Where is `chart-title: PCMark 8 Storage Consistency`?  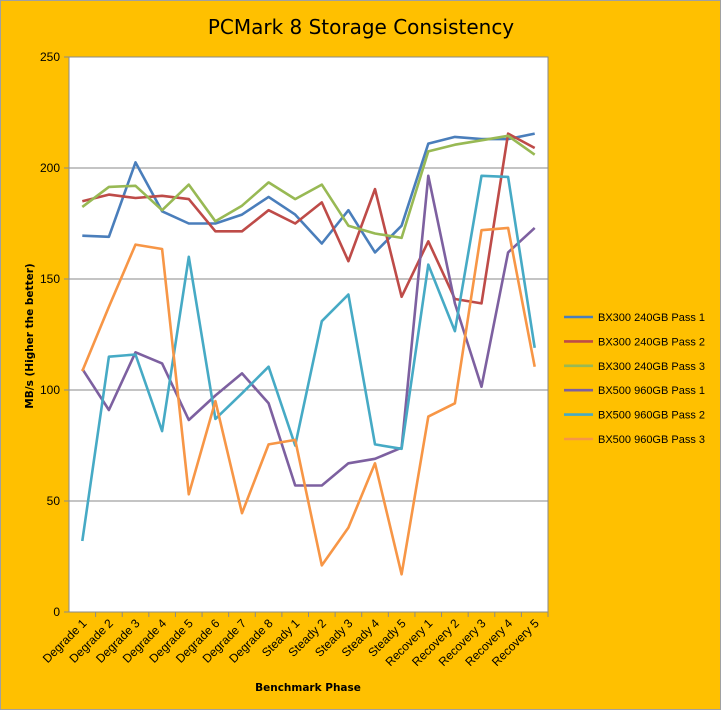 chart-title: PCMark 8 Storage Consistency is located at coordinates (361, 27).